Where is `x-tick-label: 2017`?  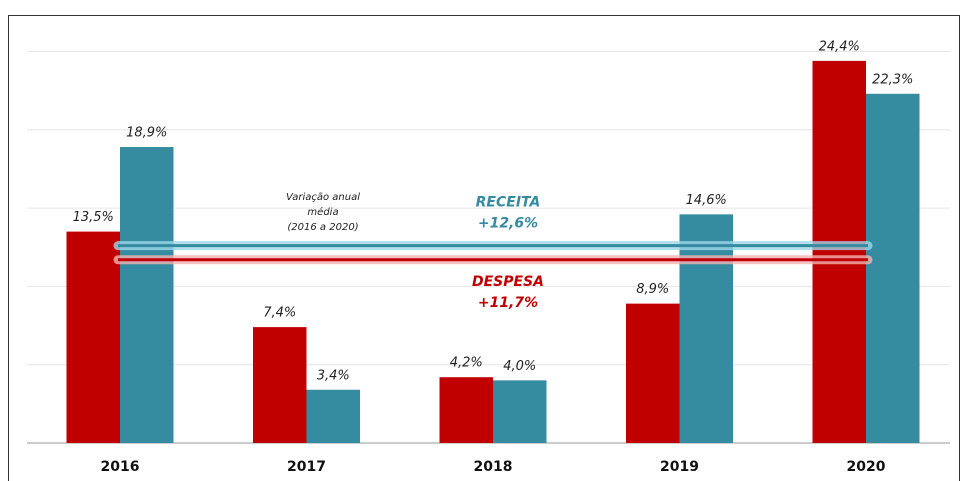 x-tick-label: 2017 is located at coordinates (306, 467).